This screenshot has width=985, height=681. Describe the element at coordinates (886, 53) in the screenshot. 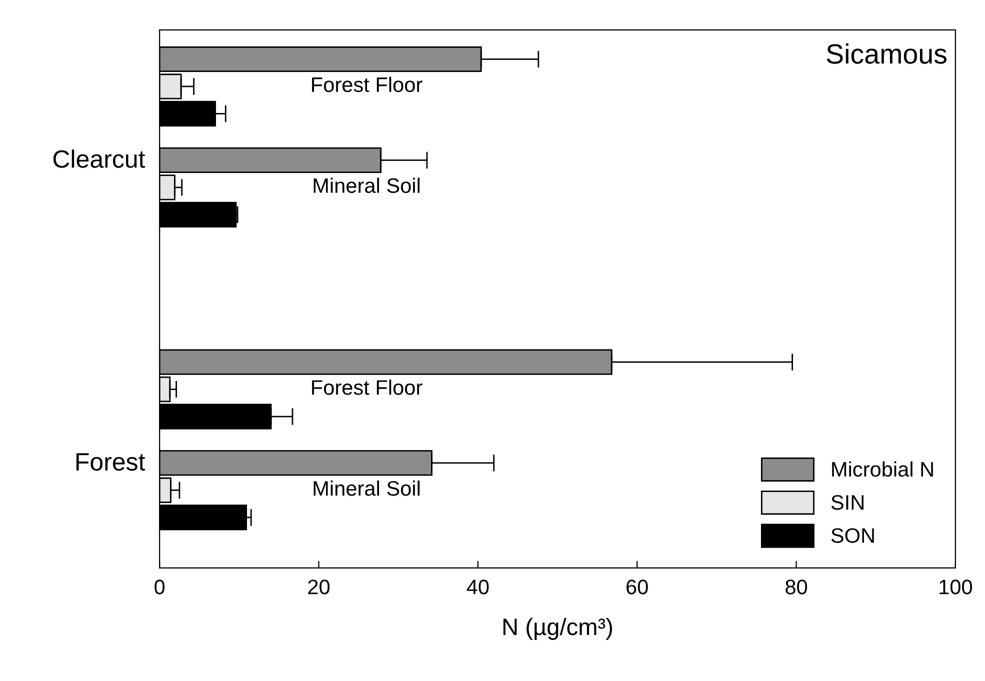

I see `chart-title: Sicamous` at that location.